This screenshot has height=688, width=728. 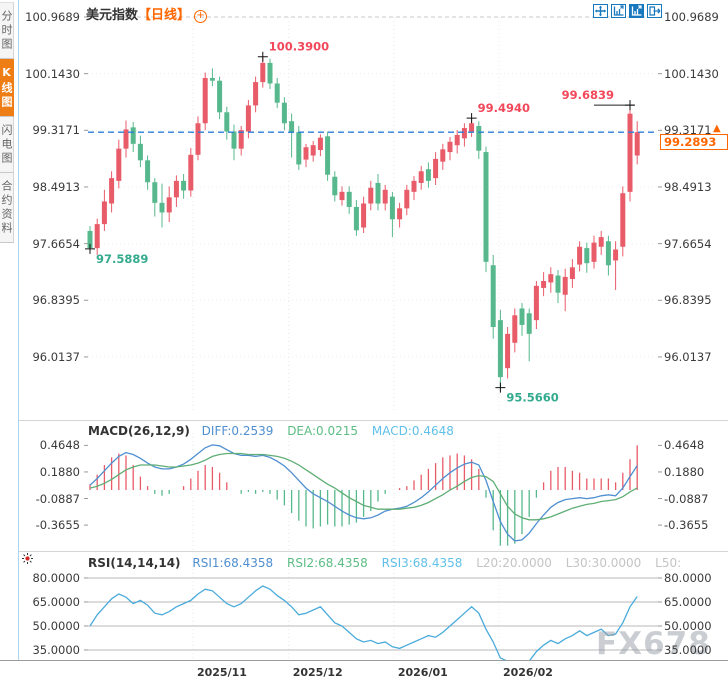 What do you see at coordinates (514, 563) in the screenshot?
I see `rsi-l20-value: L20:20.0000` at bounding box center [514, 563].